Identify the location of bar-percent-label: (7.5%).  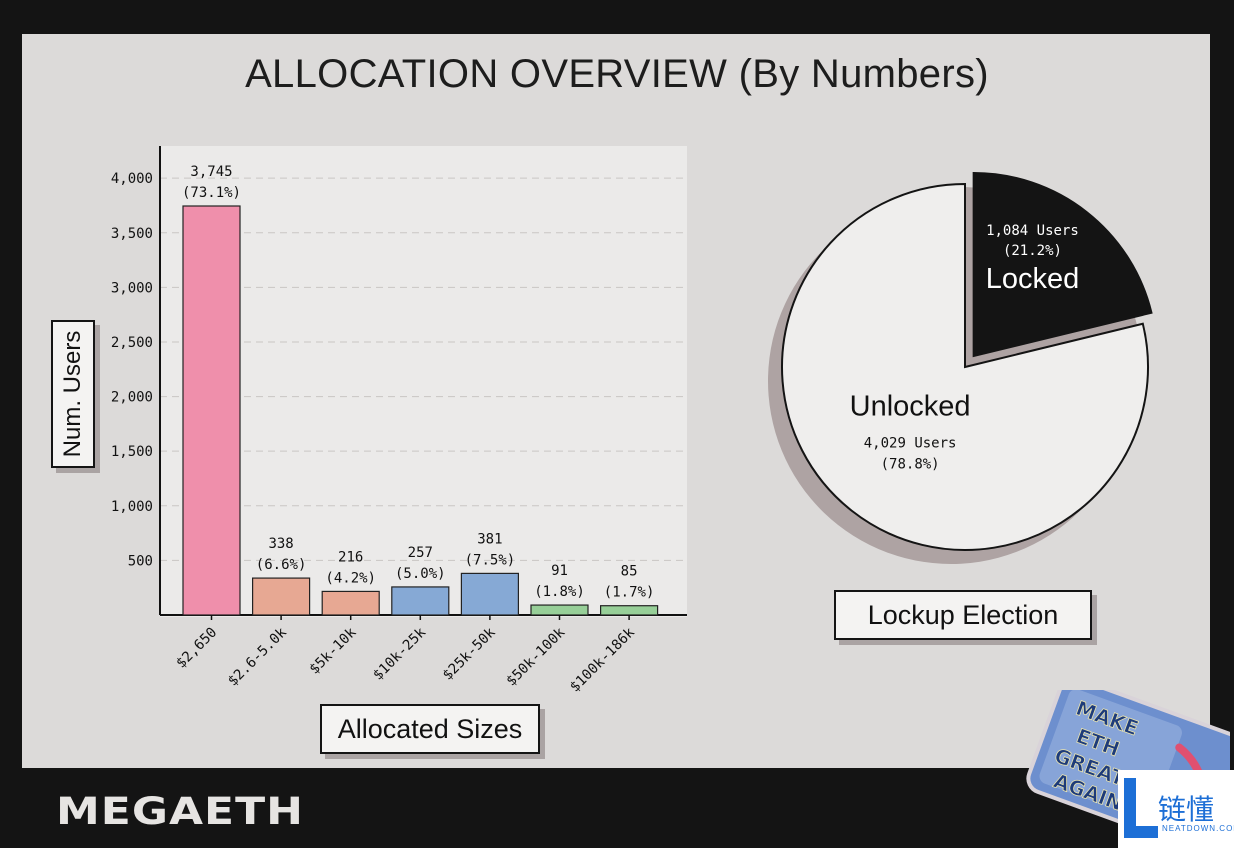
(490, 560).